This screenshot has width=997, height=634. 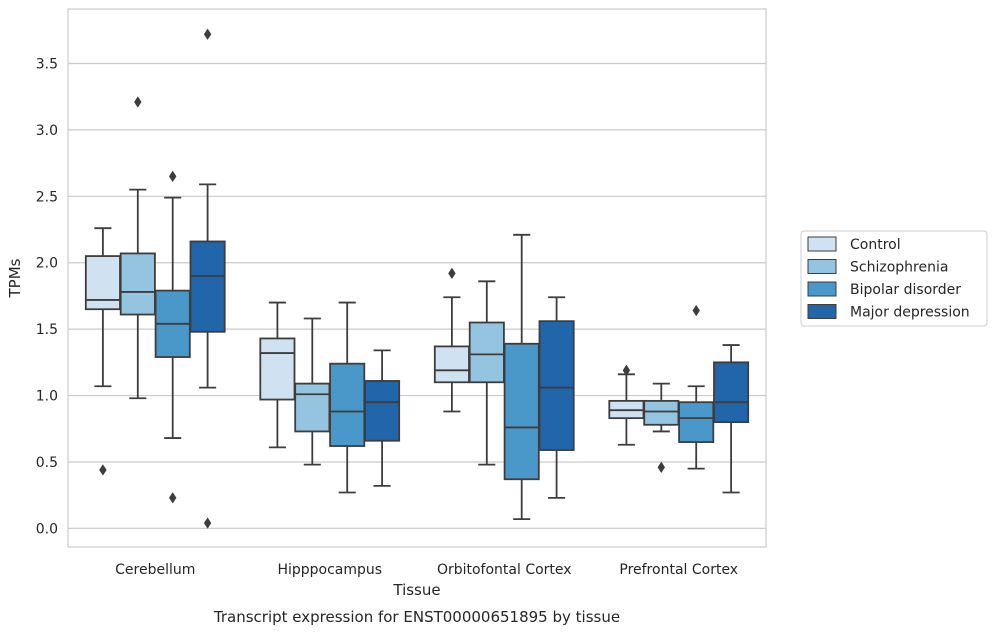 I want to click on legend-label: Major depression, so click(x=910, y=313).